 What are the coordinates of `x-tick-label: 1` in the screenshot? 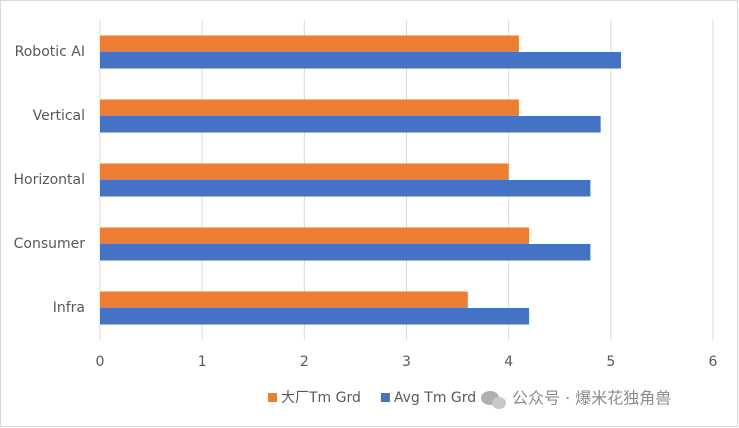 It's located at (202, 362).